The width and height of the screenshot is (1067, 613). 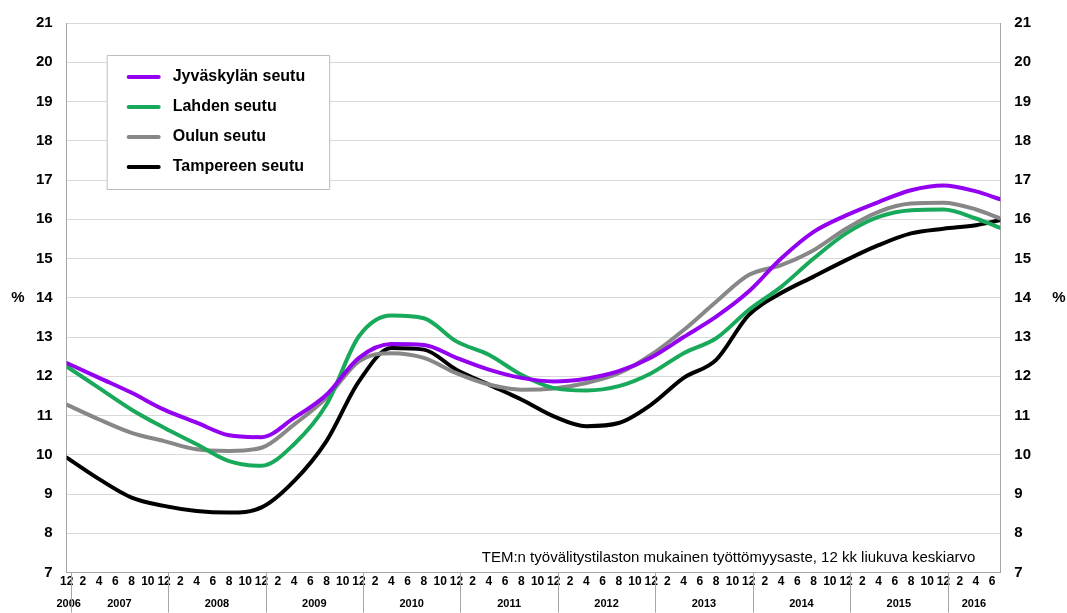 I want to click on y2-axis-title: %, so click(x=1059, y=296).